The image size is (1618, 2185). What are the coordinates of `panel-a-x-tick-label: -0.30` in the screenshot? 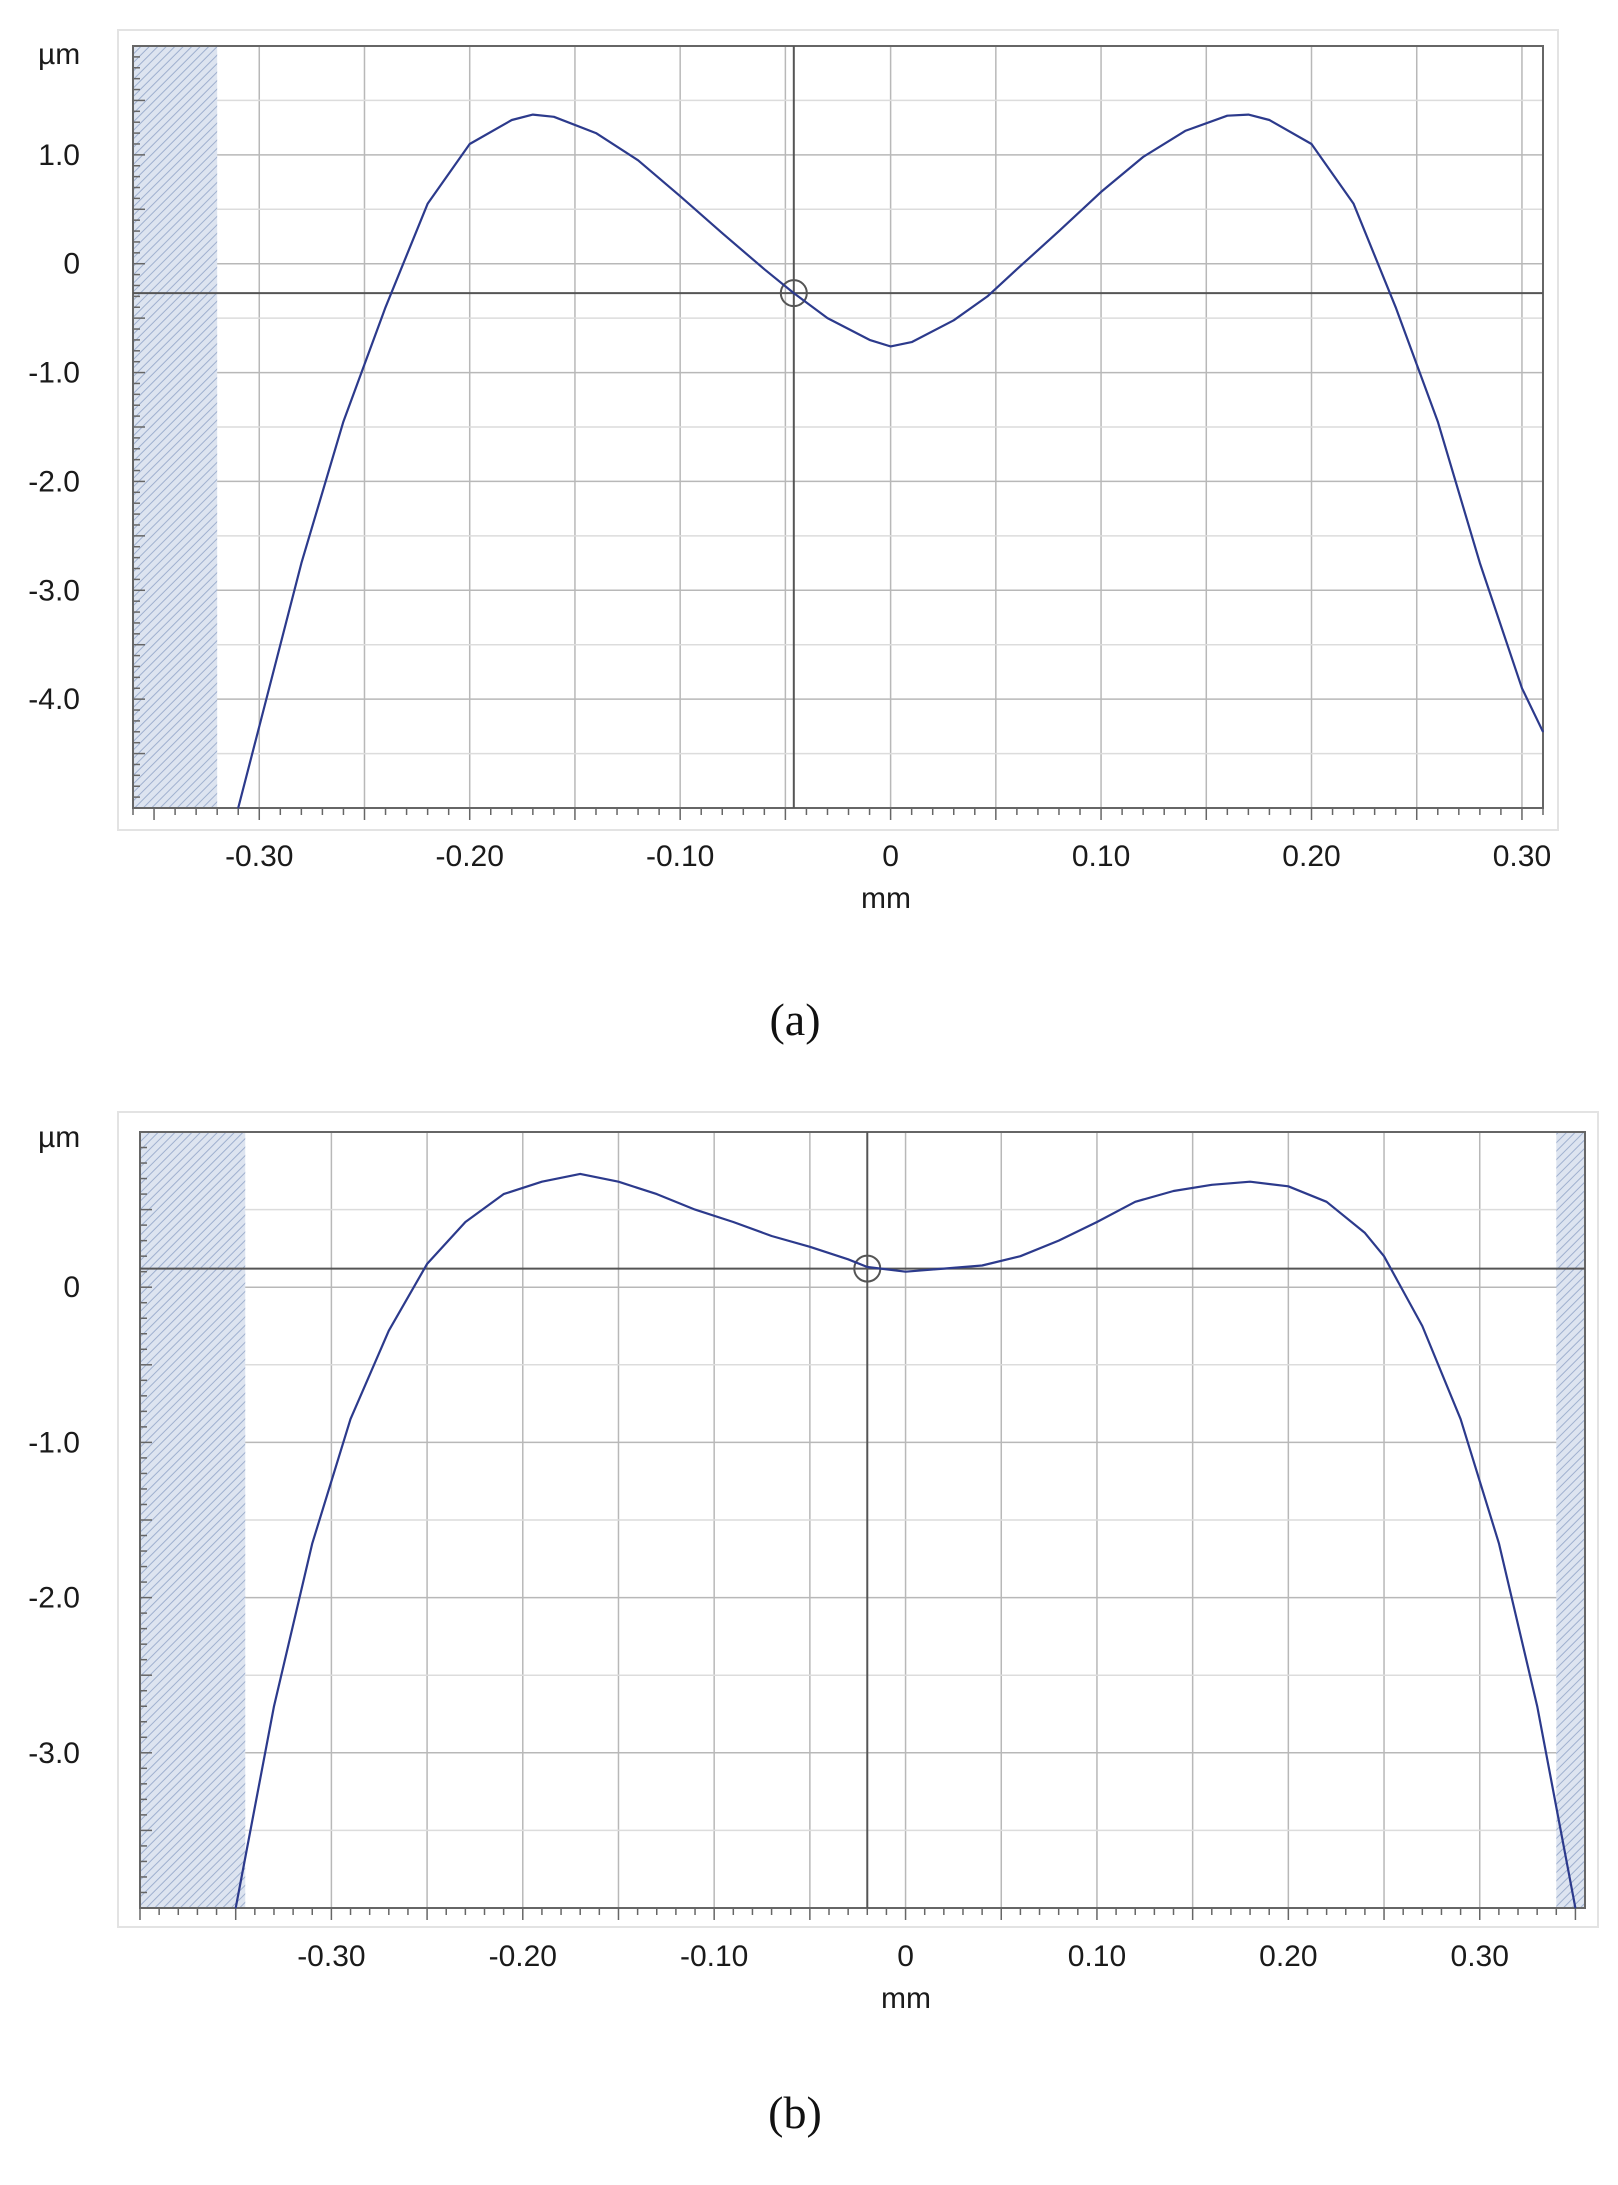 It's located at (259, 856).